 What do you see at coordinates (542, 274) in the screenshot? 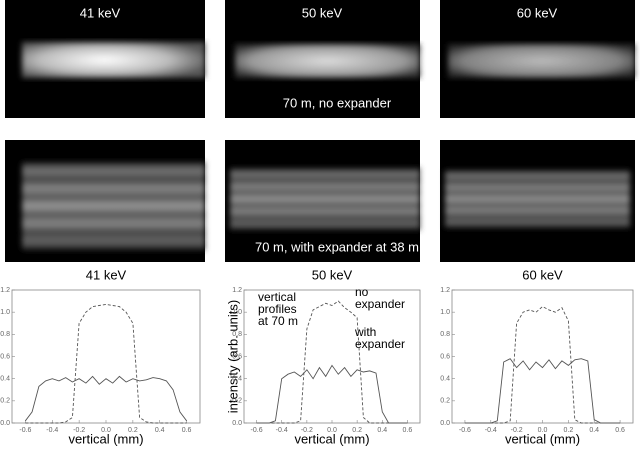
I see `chart-title: 60 keV` at bounding box center [542, 274].